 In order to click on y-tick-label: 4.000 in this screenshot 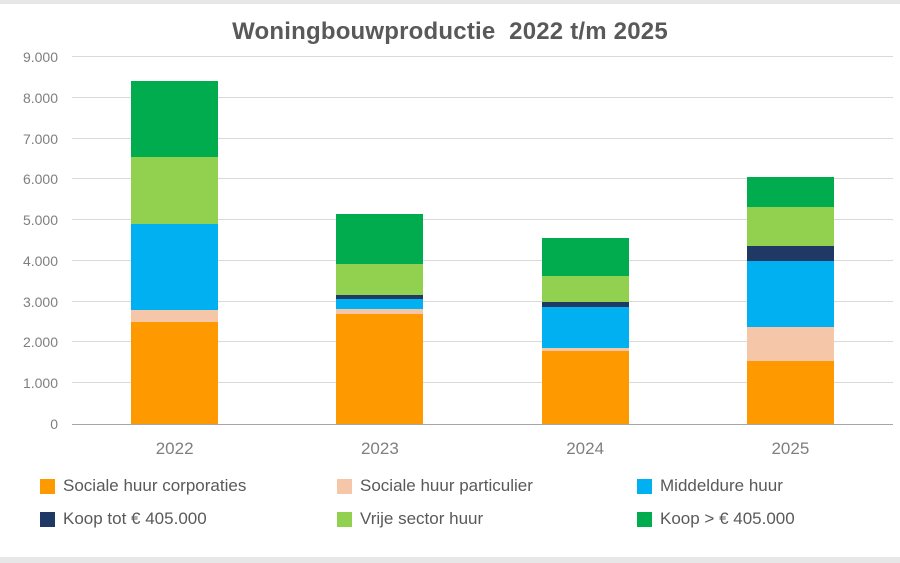, I will do `click(40, 260)`.